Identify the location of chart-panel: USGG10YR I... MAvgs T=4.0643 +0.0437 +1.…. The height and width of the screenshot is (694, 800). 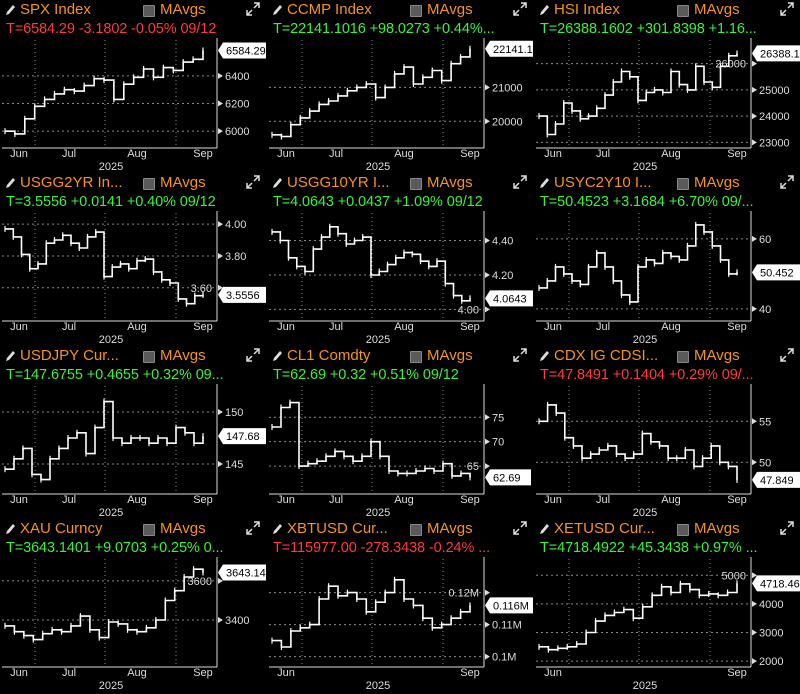
(400, 259).